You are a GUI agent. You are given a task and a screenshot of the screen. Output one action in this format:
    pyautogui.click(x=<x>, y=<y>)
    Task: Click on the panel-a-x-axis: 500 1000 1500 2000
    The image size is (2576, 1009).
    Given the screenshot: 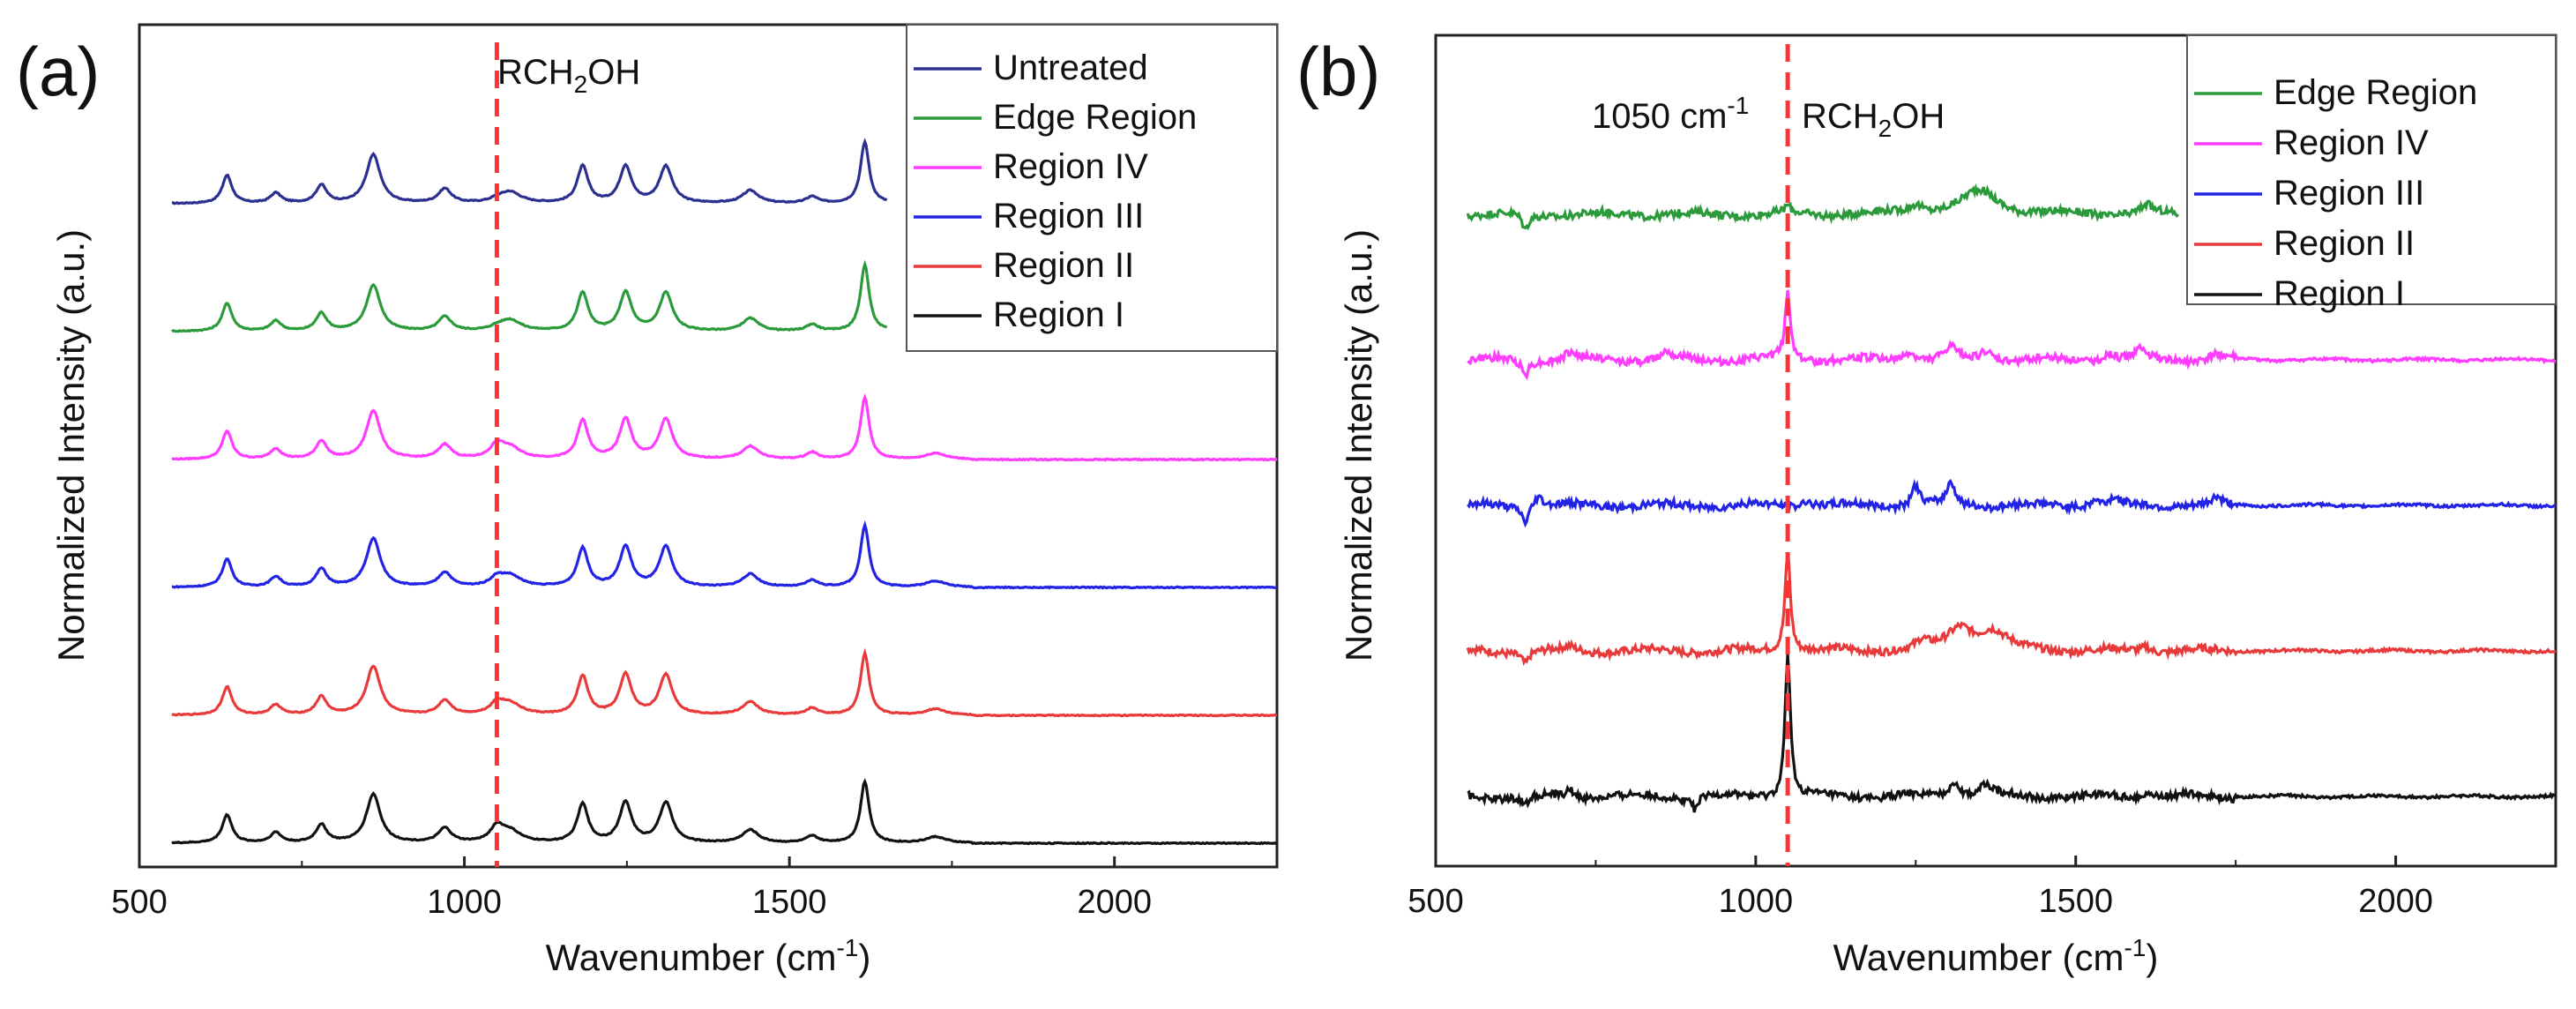 What is the action you would take?
    pyautogui.click(x=631, y=888)
    